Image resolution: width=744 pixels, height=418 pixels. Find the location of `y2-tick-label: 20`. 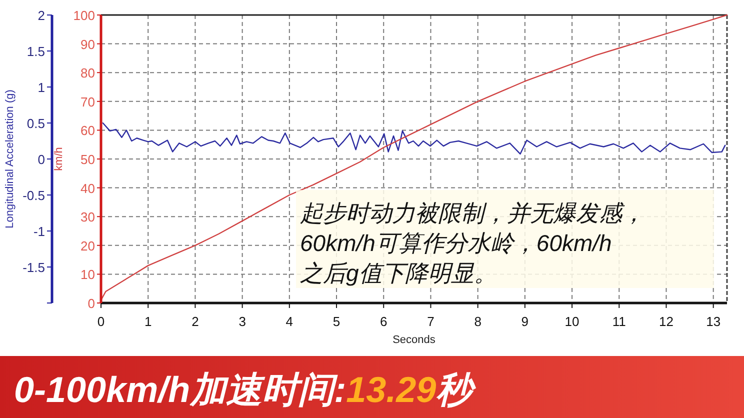

y2-tick-label: 20 is located at coordinates (87, 246).